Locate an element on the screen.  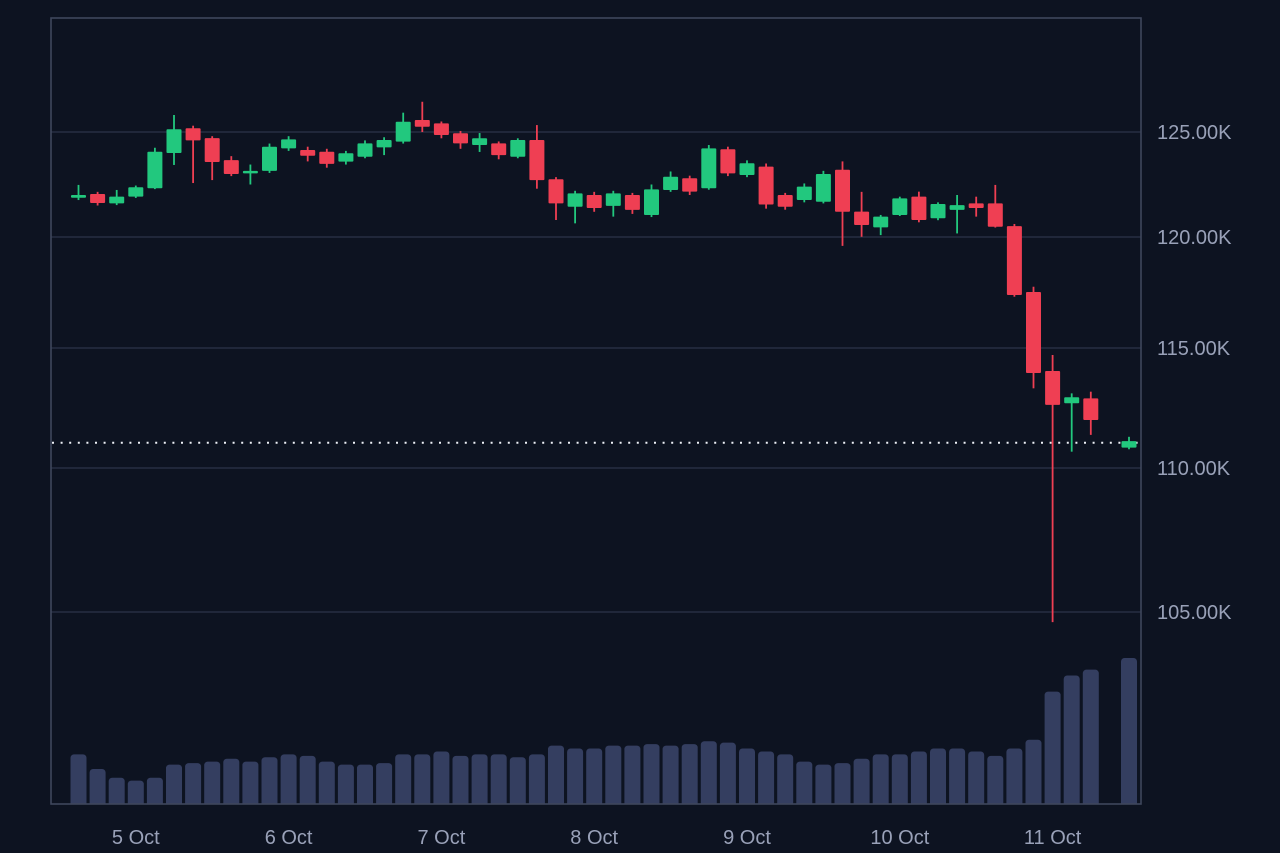
x-axis-label: 10 Oct is located at coordinates (899, 838).